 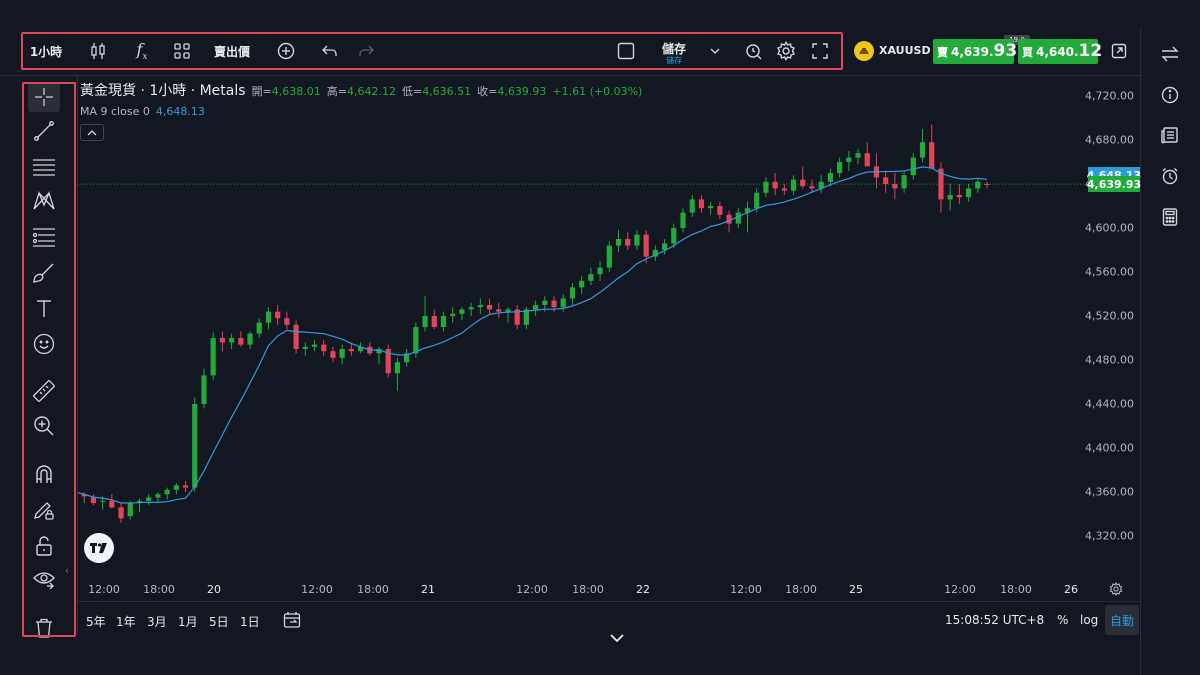 I want to click on unlock-icon, so click(x=44, y=546).